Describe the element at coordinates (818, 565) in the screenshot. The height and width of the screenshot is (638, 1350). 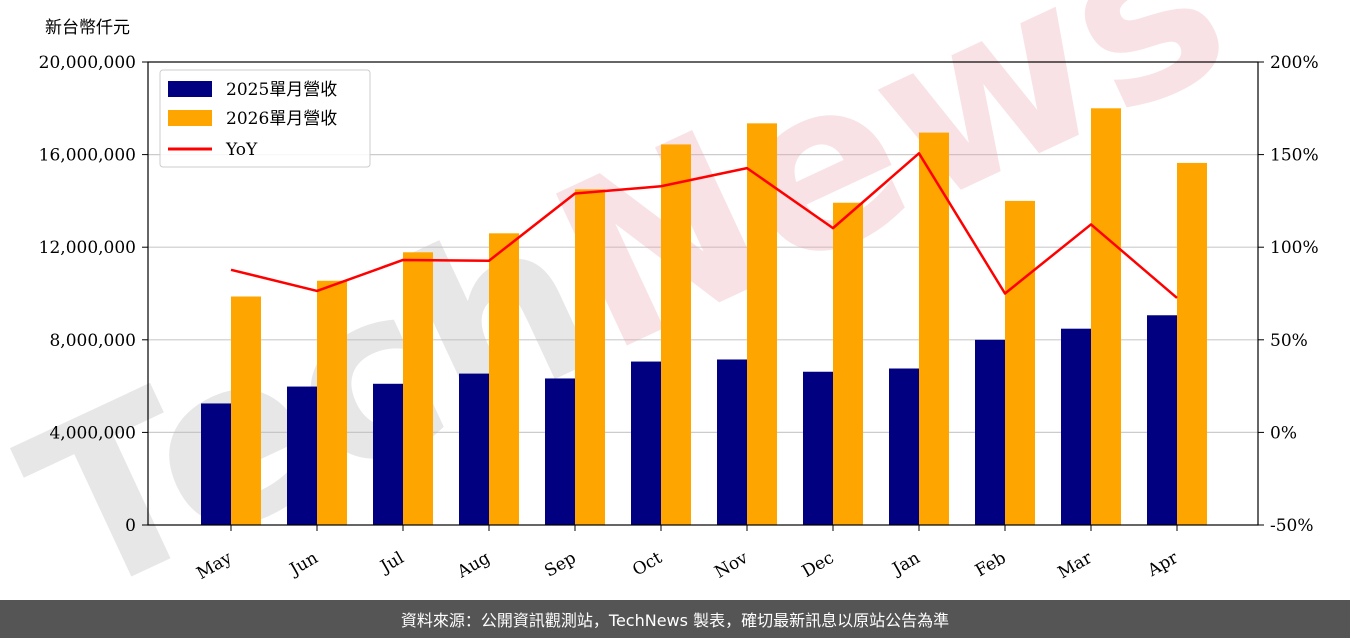
I see `x-tick-label: Dec` at that location.